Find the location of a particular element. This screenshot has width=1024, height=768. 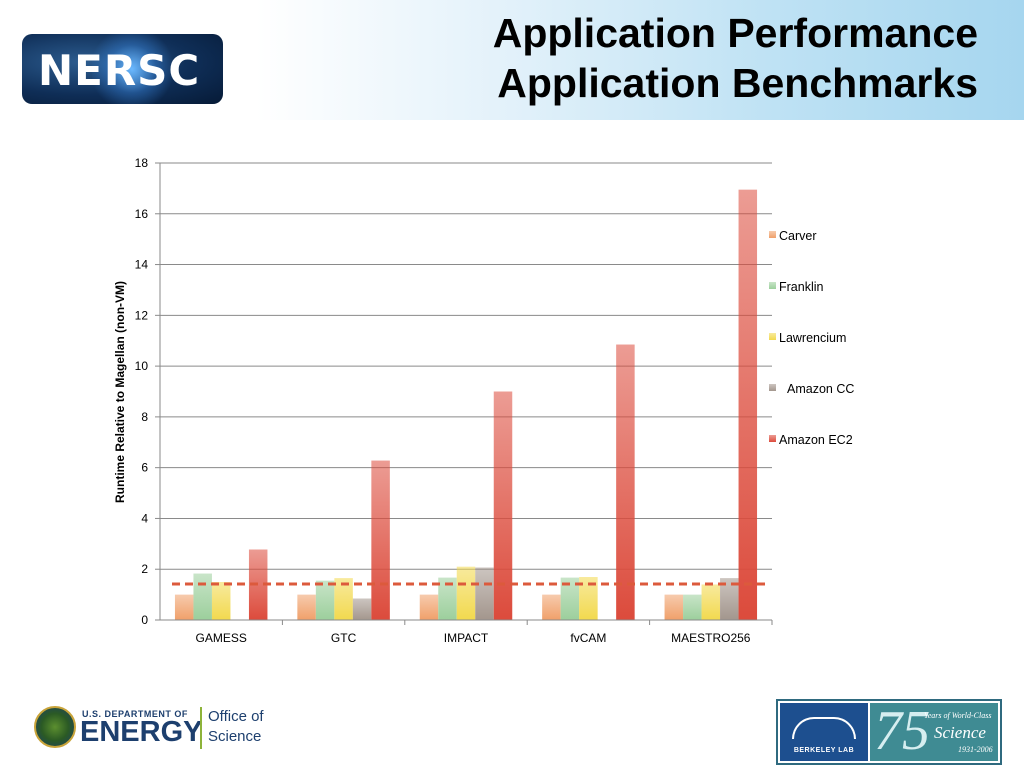

bar-amazon-ec2-gamess is located at coordinates (258, 584).